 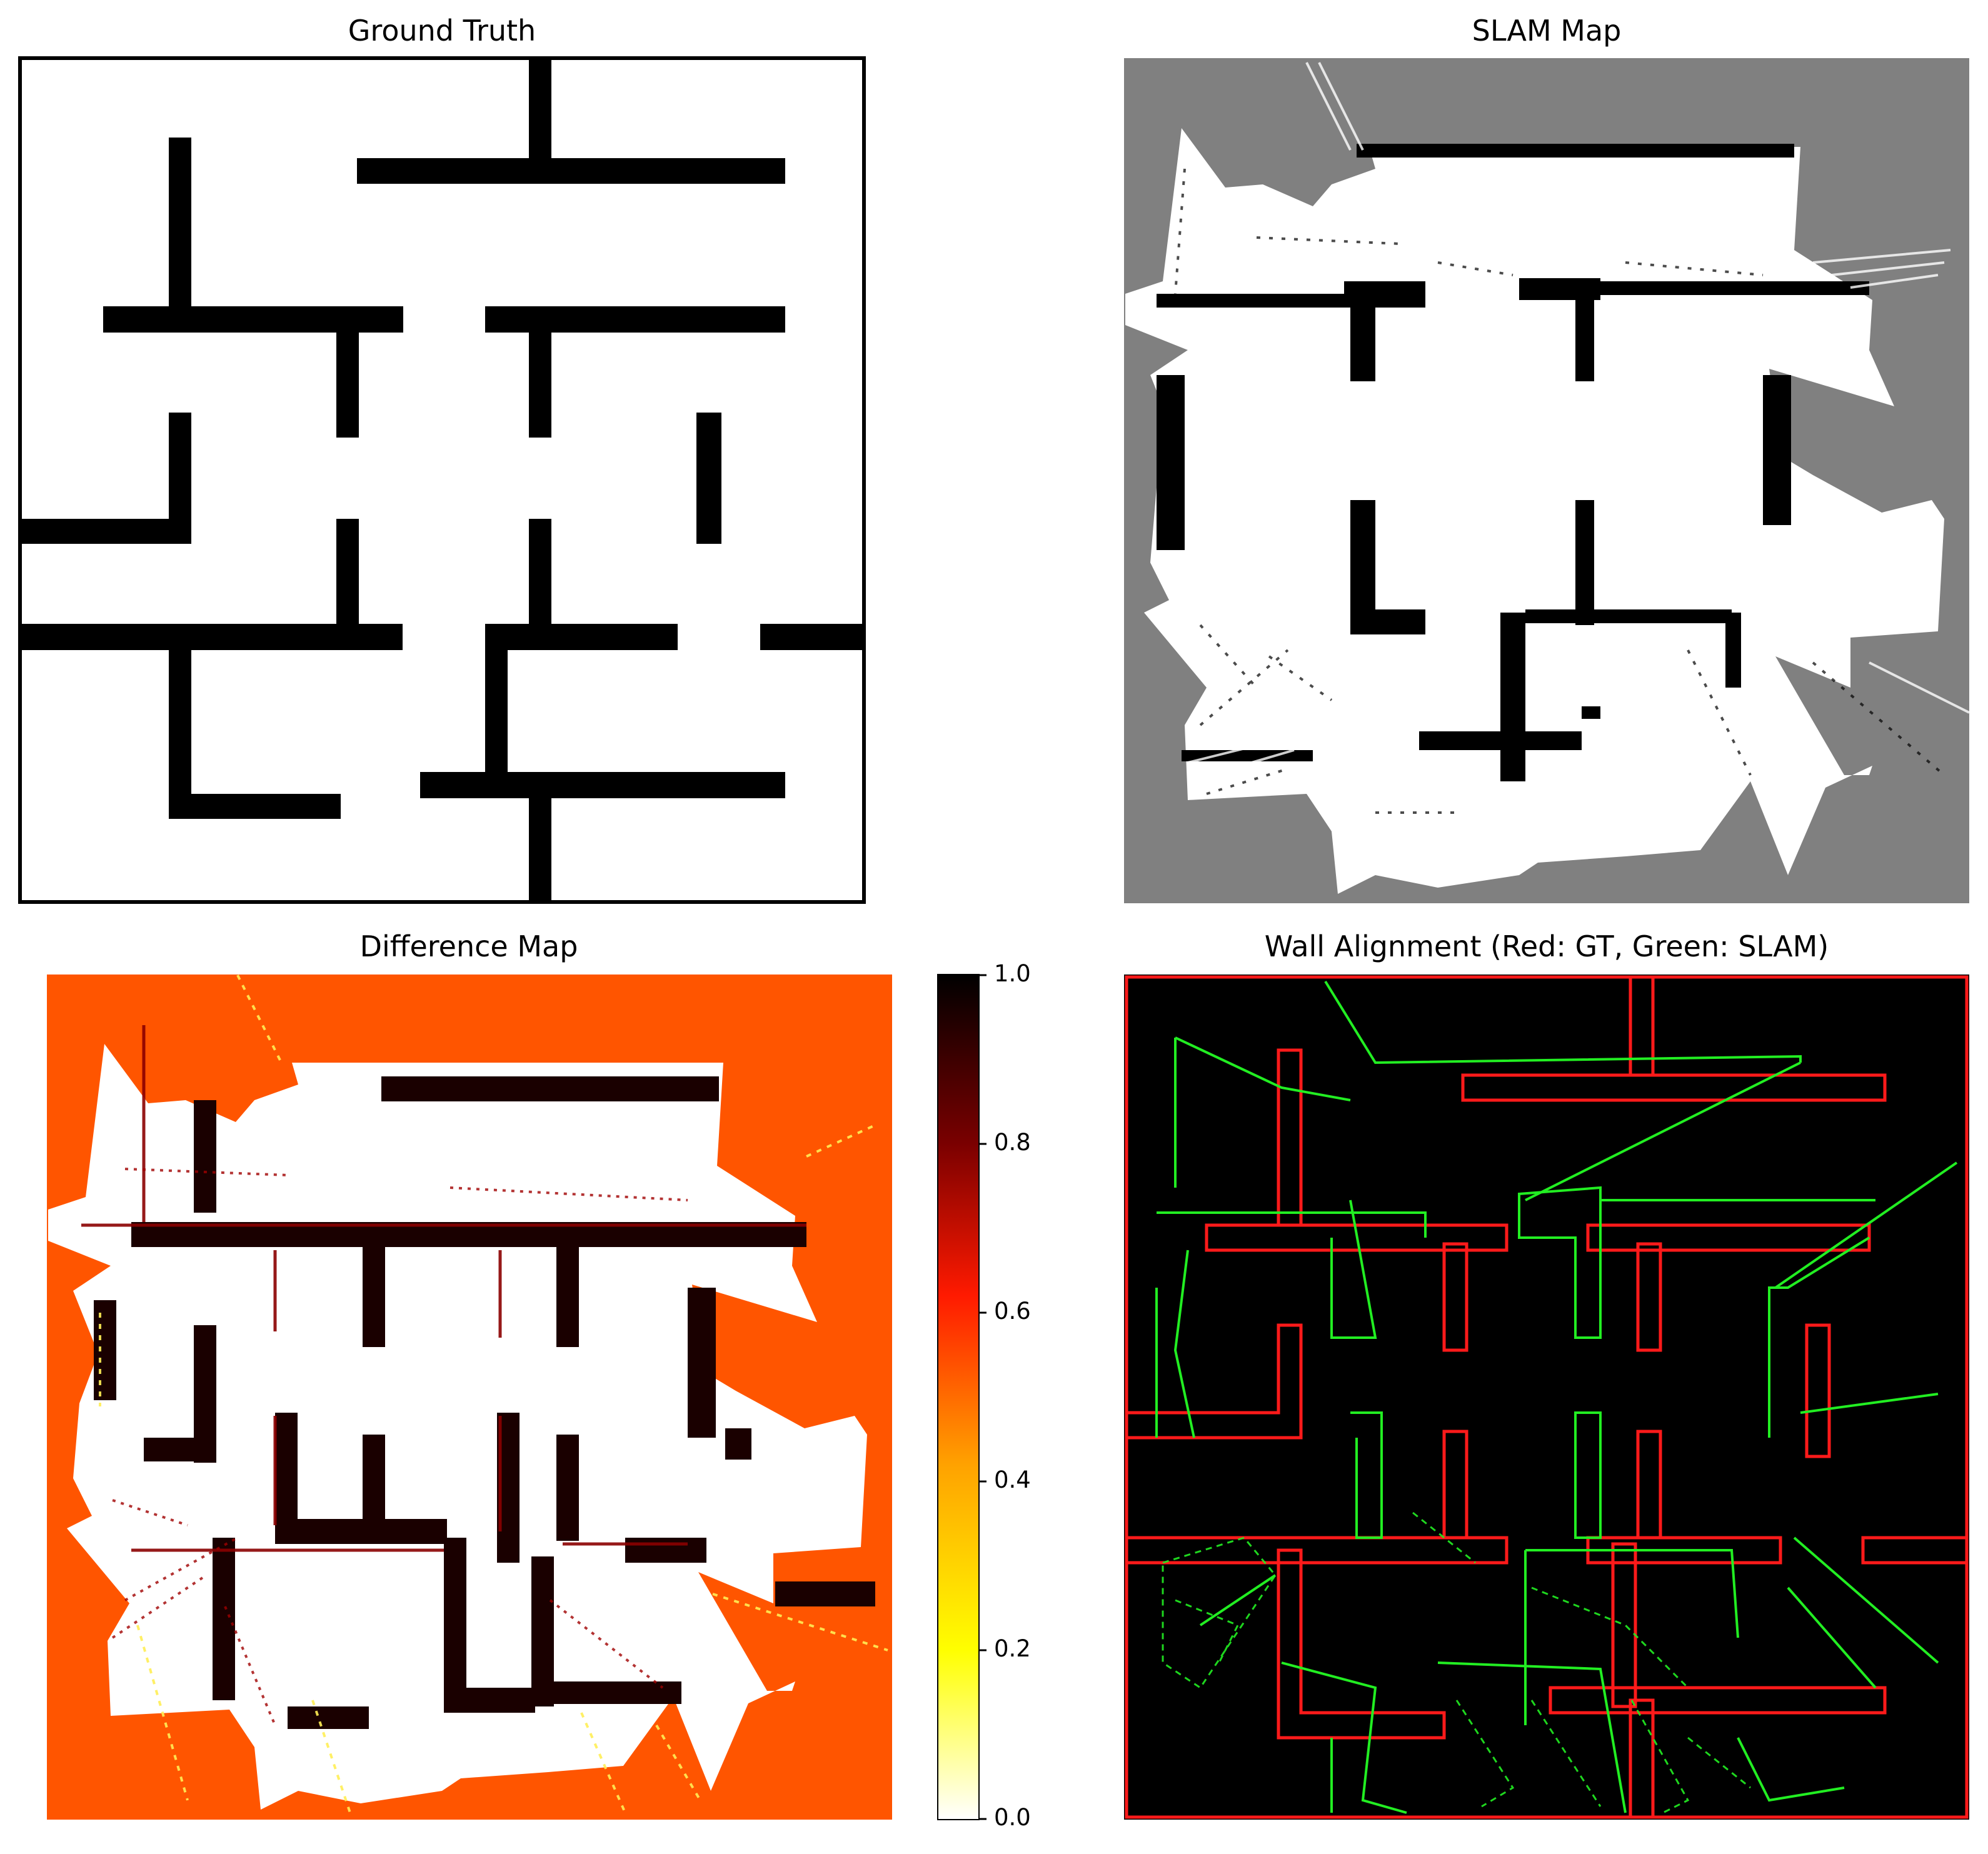 I want to click on colorbar-tick-1.0: 1.0, so click(x=1012, y=973).